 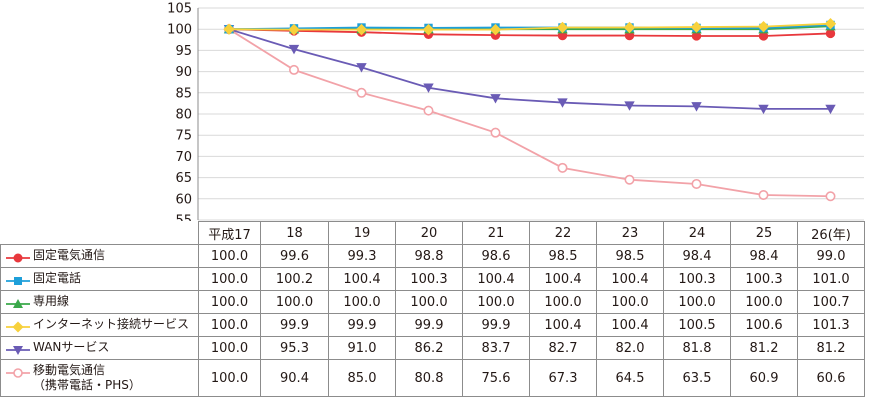 I want to click on legend-label: WANサービス, so click(x=71, y=347).